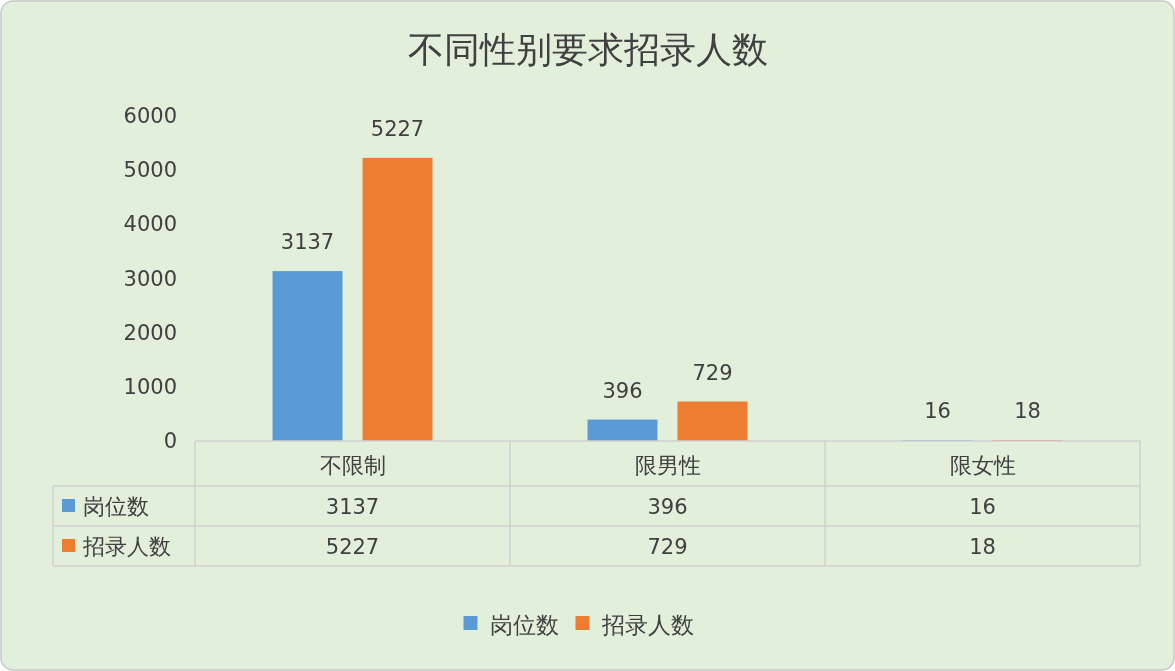 The image size is (1175, 671). Describe the element at coordinates (150, 278) in the screenshot. I see `y-tick-label: 3000` at that location.